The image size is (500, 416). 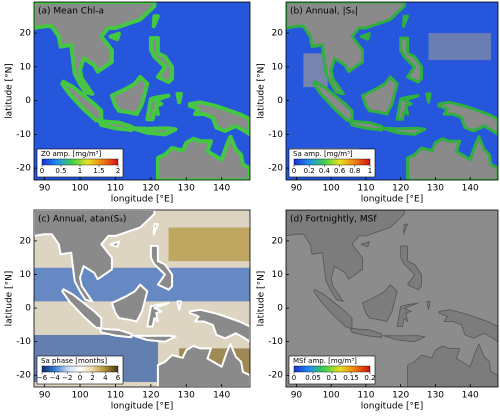 I want to click on colorbar-tick-label: 4, so click(x=105, y=378).